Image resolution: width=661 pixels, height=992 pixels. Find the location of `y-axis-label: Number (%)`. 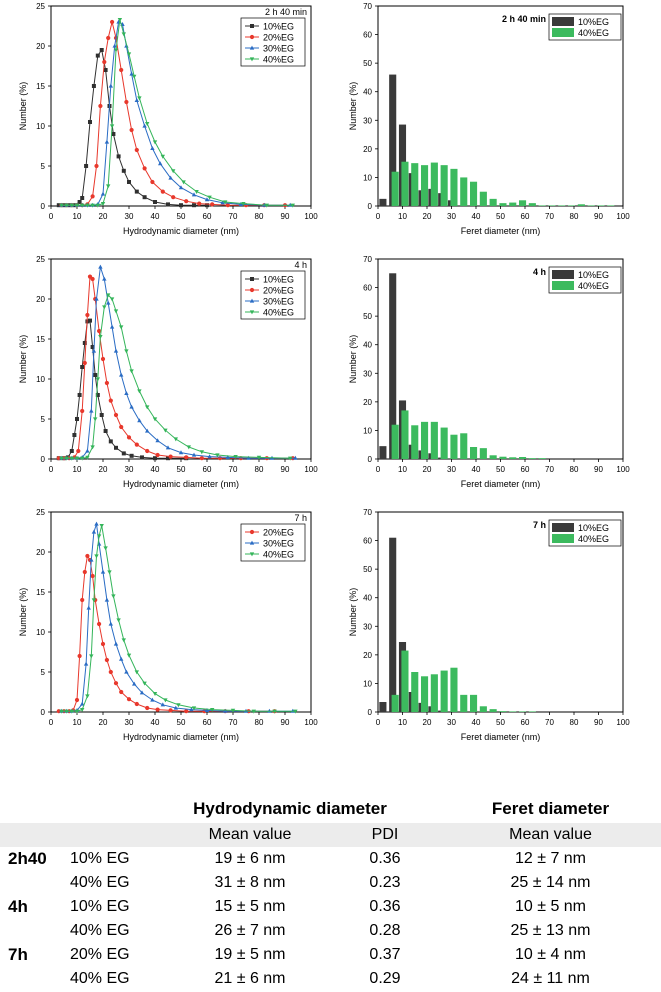

y-axis-label: Number (%) is located at coordinates (23, 359).